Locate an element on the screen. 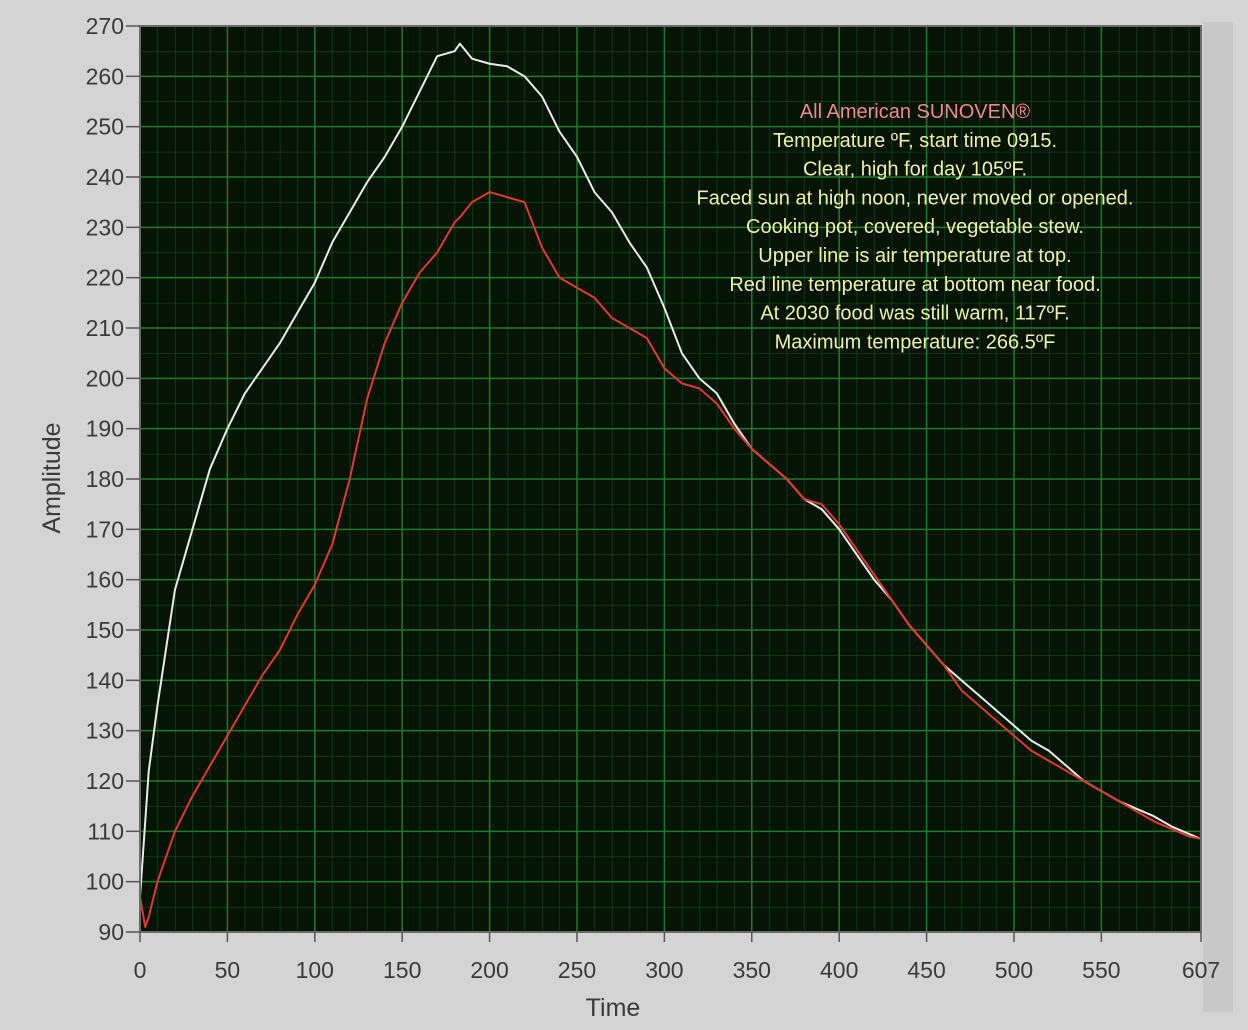 This screenshot has height=1030, width=1248. x-tick-label: 50 is located at coordinates (228, 970).